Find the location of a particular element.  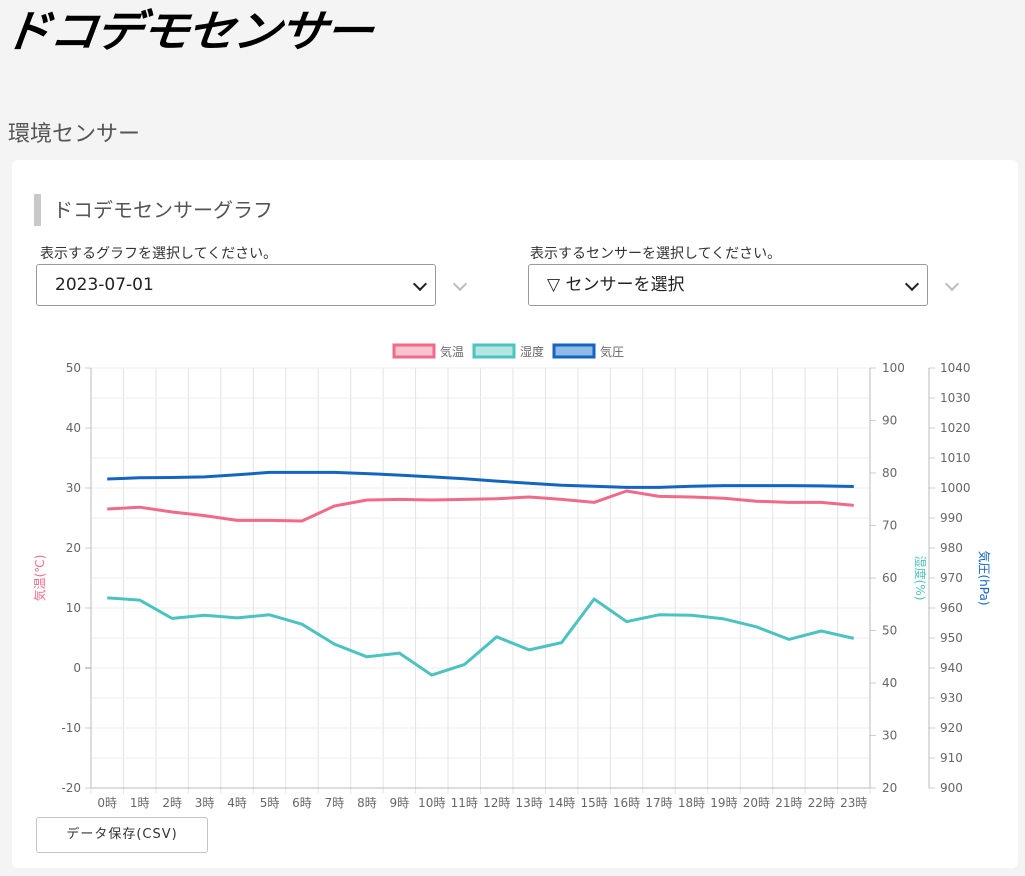

y-left-tick-label: 30 is located at coordinates (73, 488).